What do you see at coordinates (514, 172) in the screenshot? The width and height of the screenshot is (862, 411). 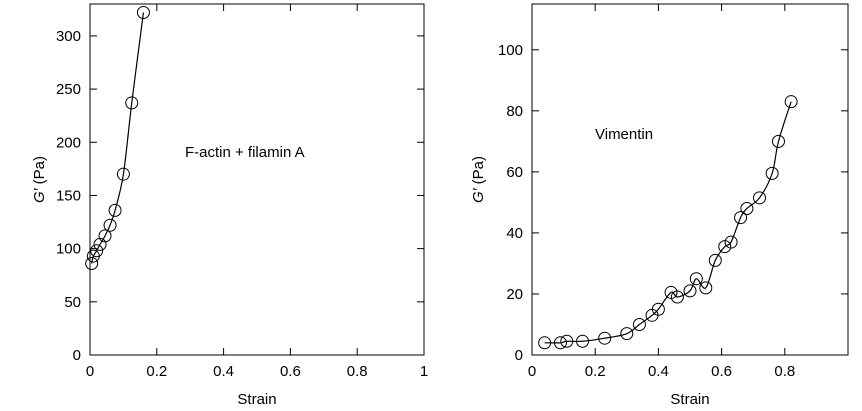 I see `y-tick-label: 60` at bounding box center [514, 172].